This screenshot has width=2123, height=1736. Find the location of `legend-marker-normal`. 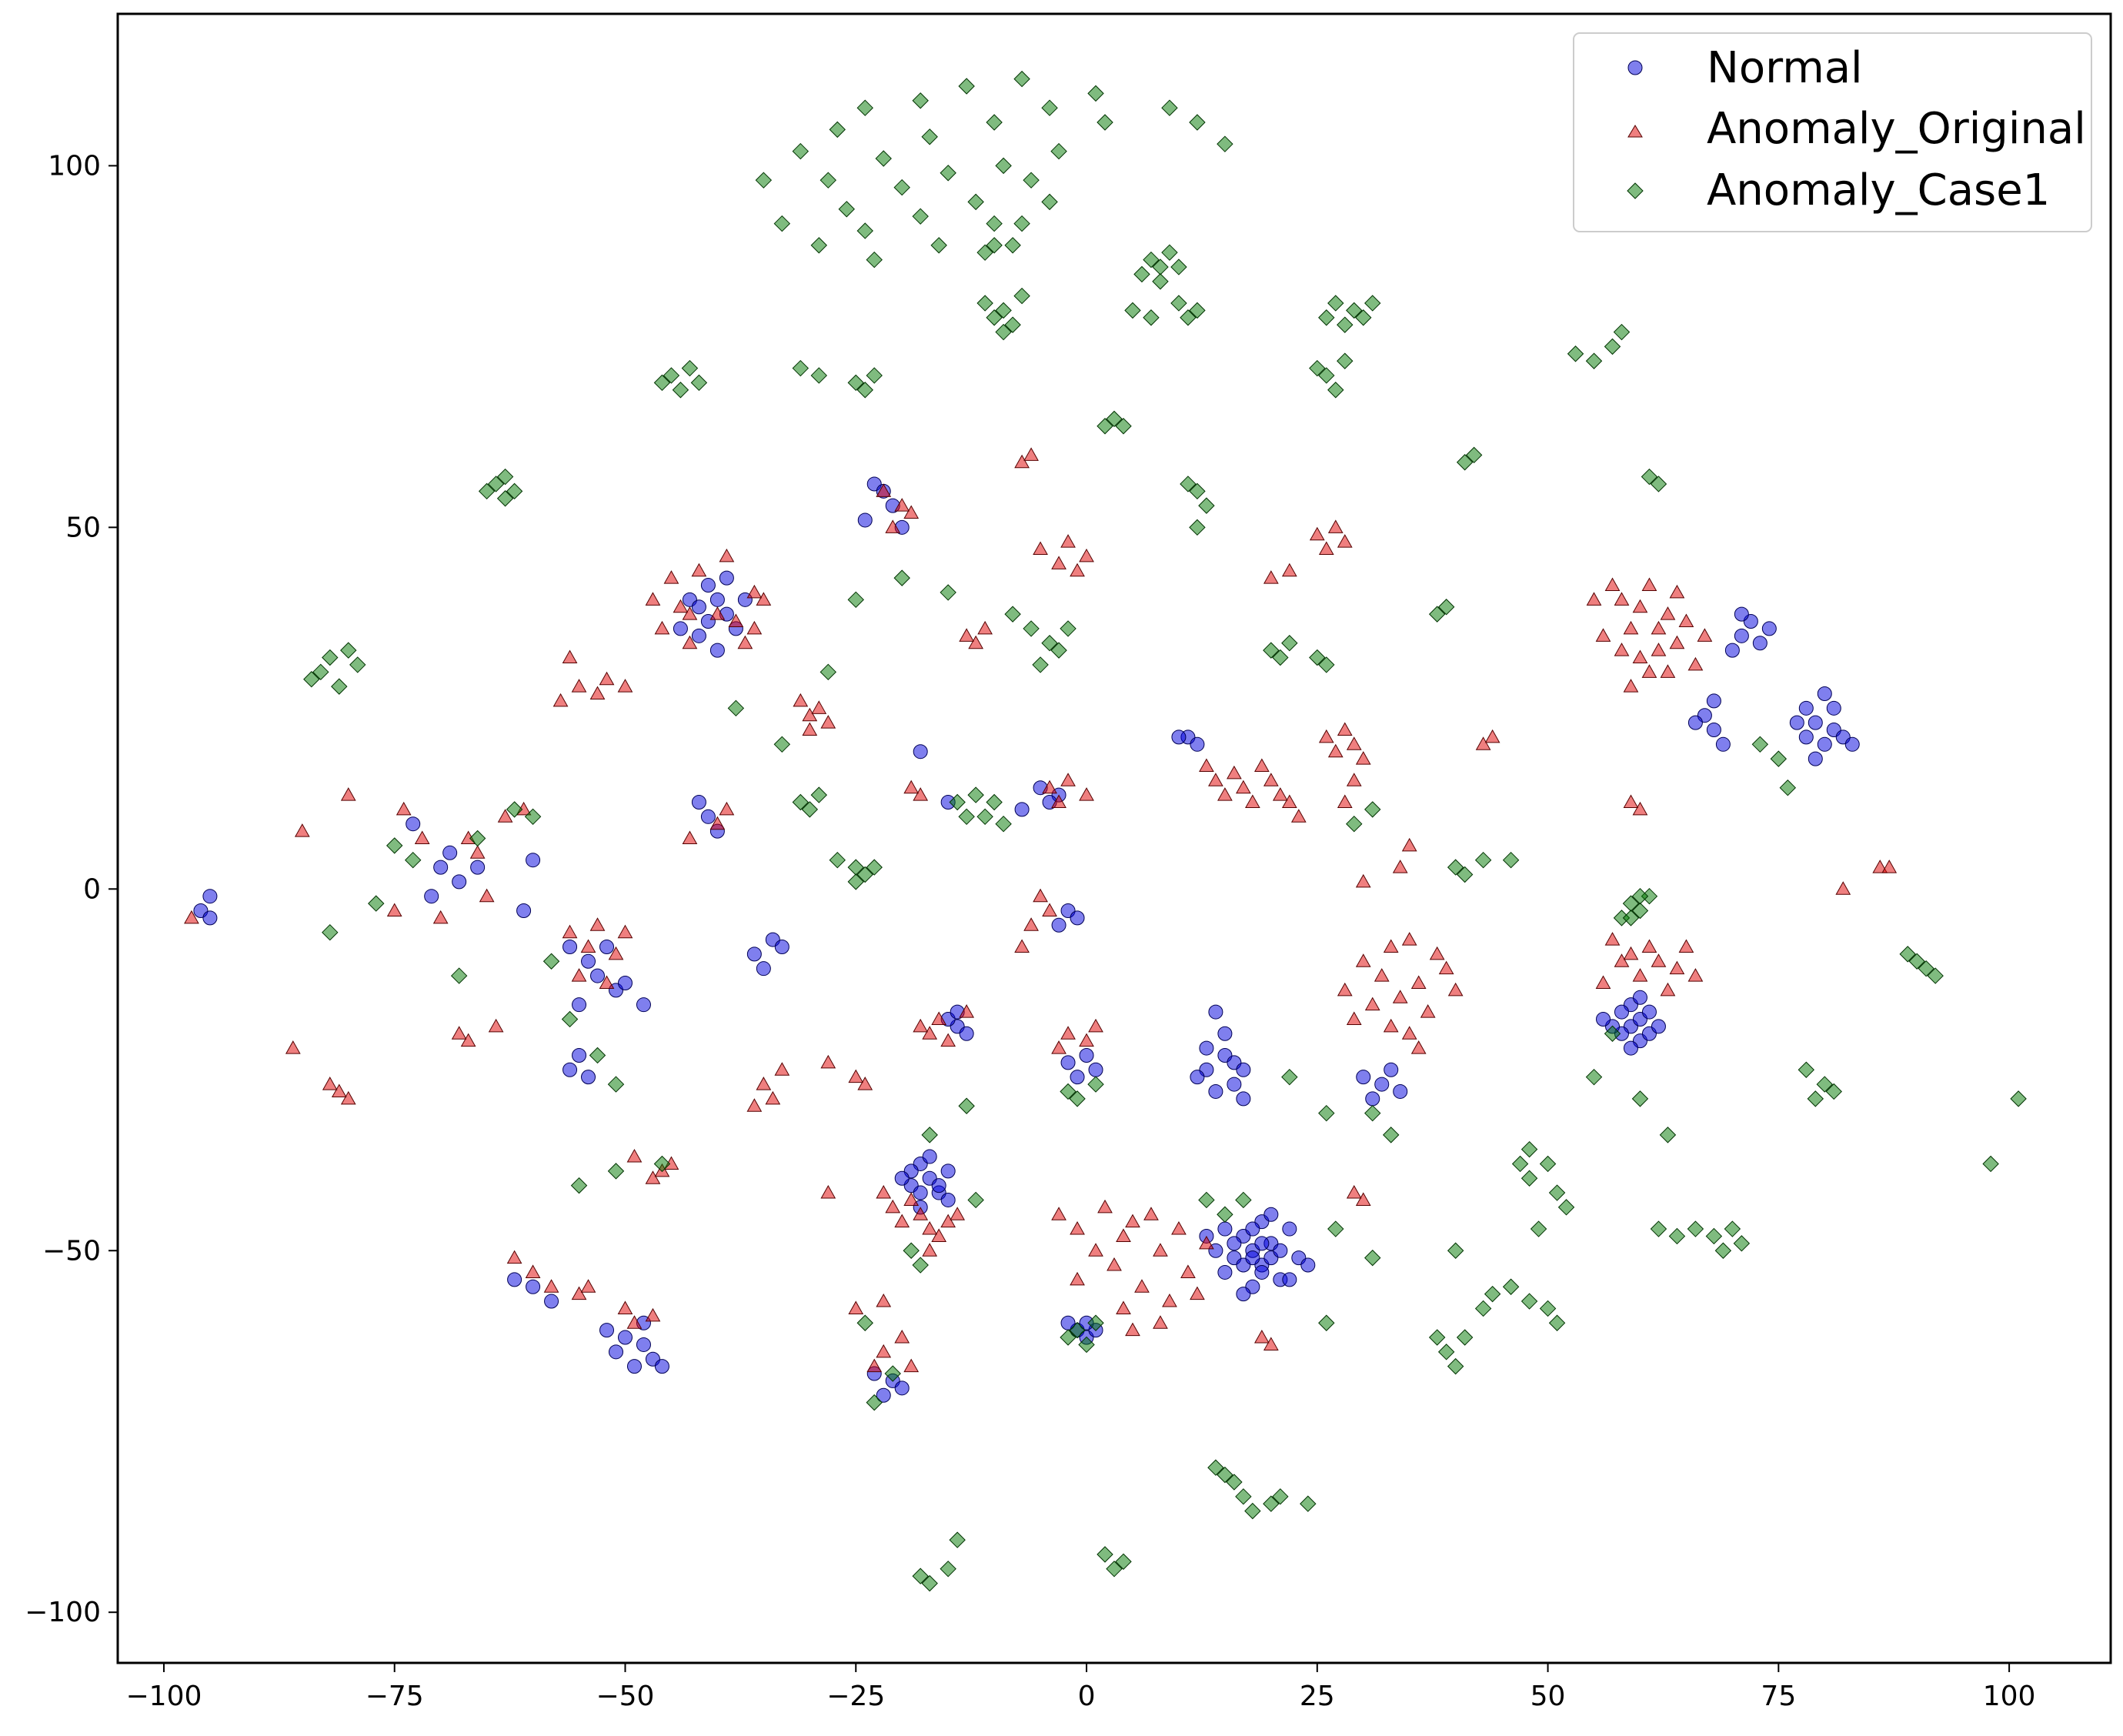

legend-marker-normal is located at coordinates (1635, 67).